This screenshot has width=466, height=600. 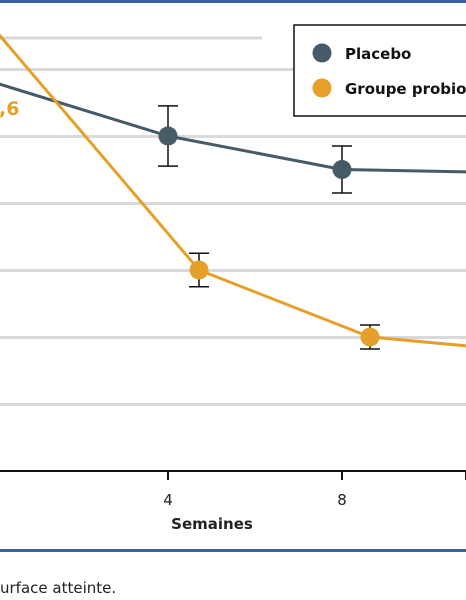 I want to click on value-annotation: ,6, so click(x=9, y=109).